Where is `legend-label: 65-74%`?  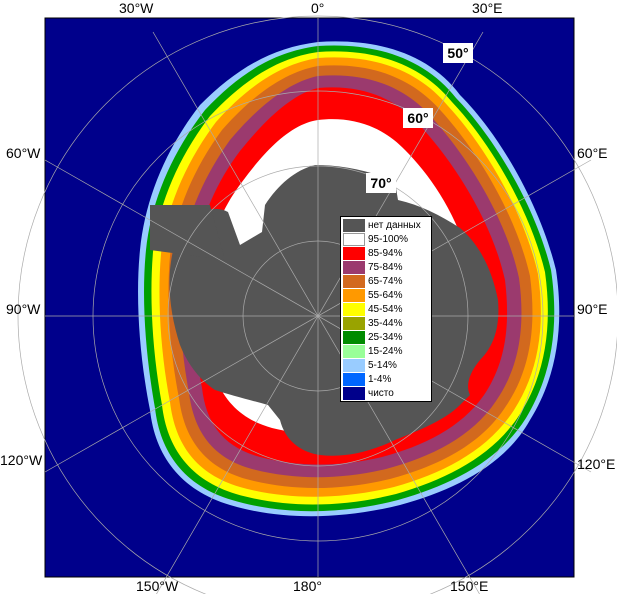
legend-label: 65-74% is located at coordinates (385, 281).